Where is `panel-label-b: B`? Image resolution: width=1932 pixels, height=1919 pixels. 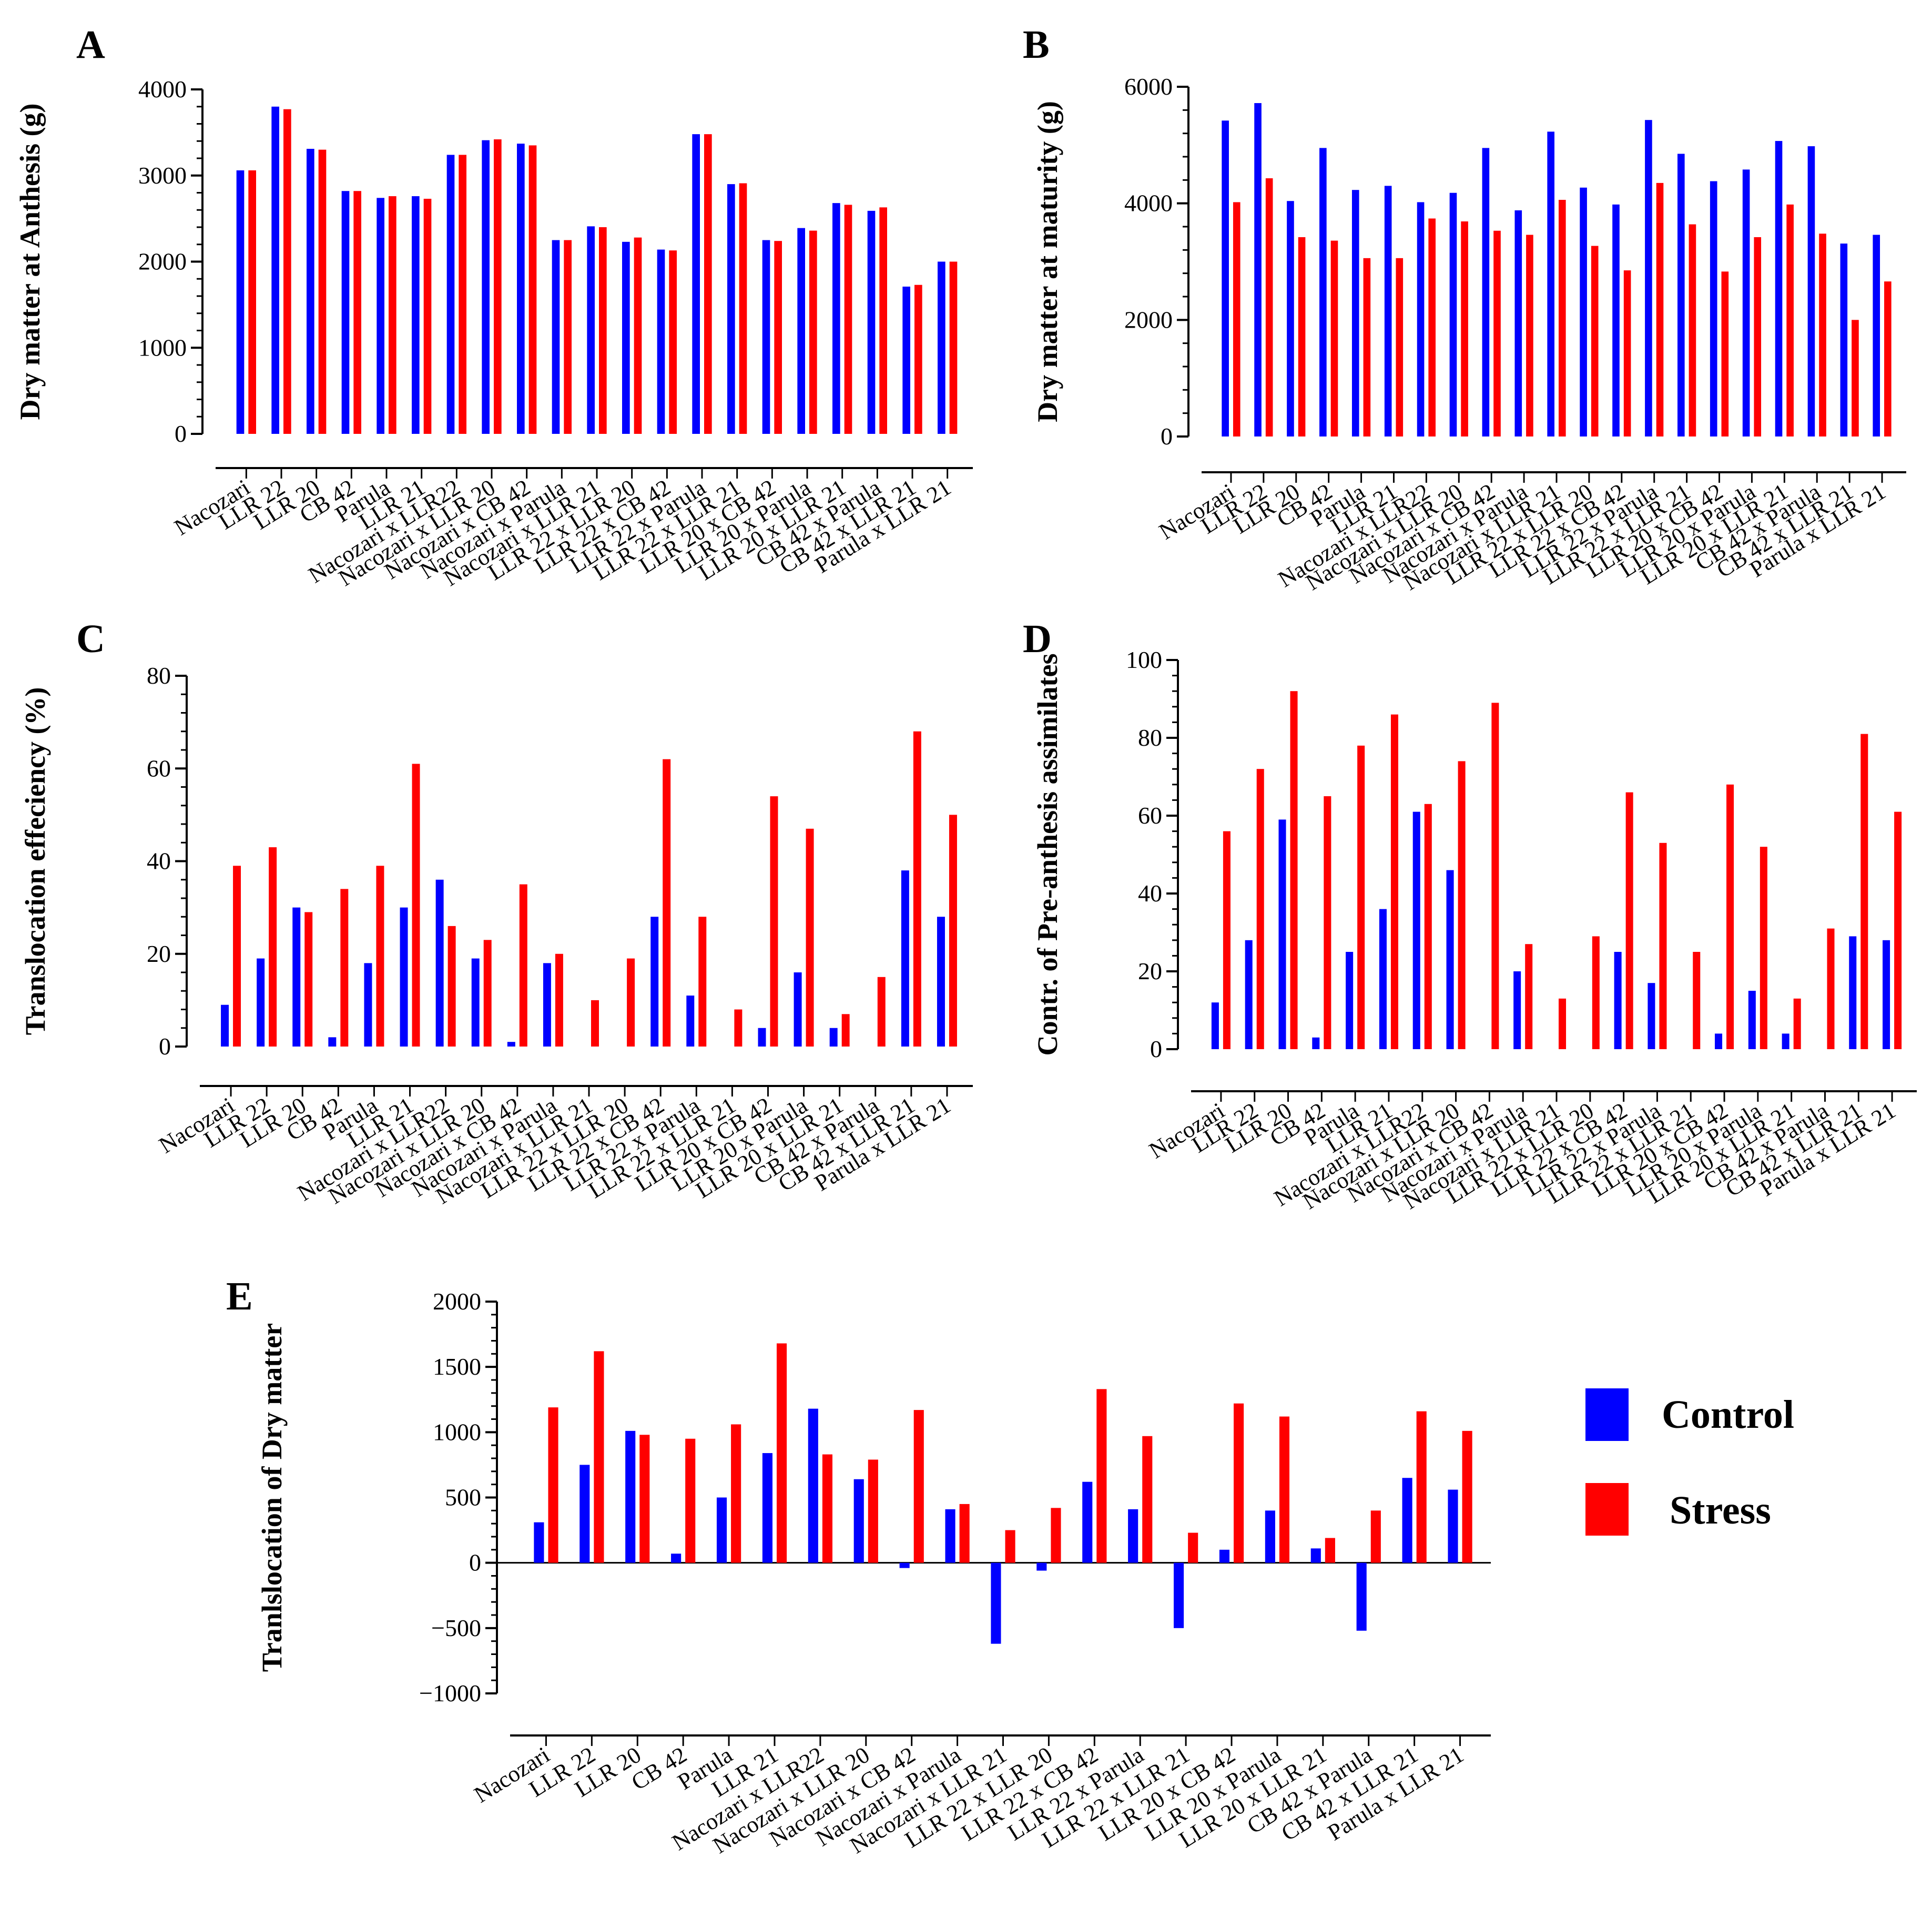 panel-label-b: B is located at coordinates (1036, 45).